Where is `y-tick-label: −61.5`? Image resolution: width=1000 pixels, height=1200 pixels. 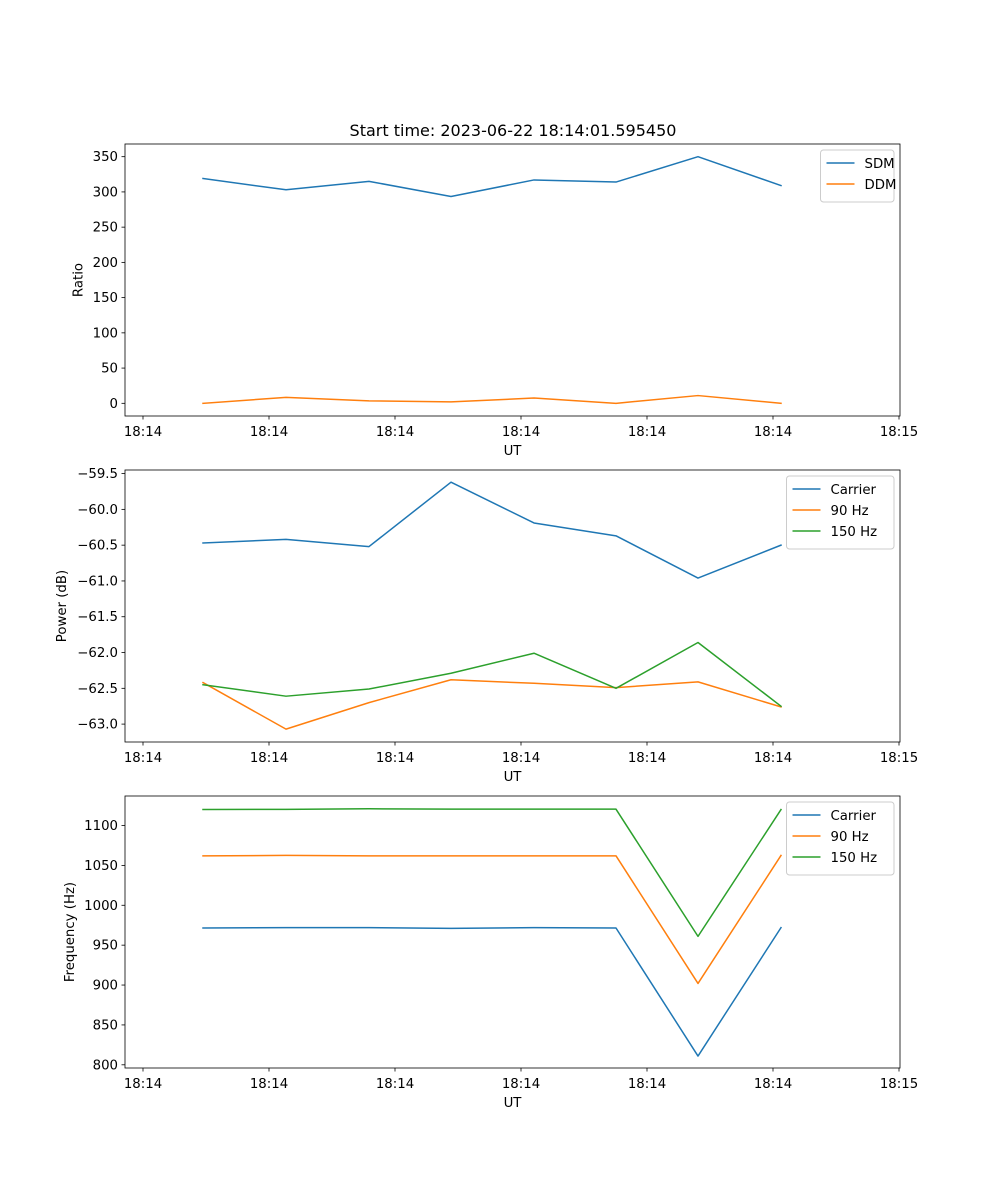
y-tick-label: −61.5 is located at coordinates (97, 617).